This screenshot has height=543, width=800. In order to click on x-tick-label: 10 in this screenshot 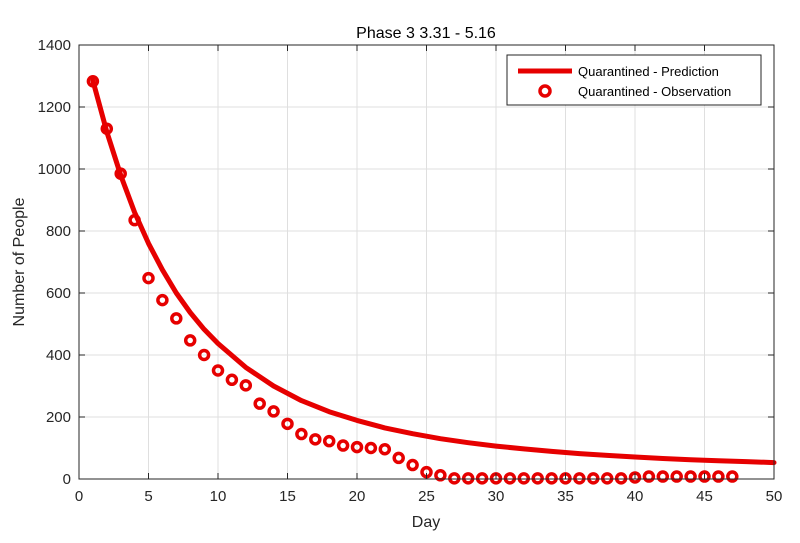, I will do `click(218, 496)`.